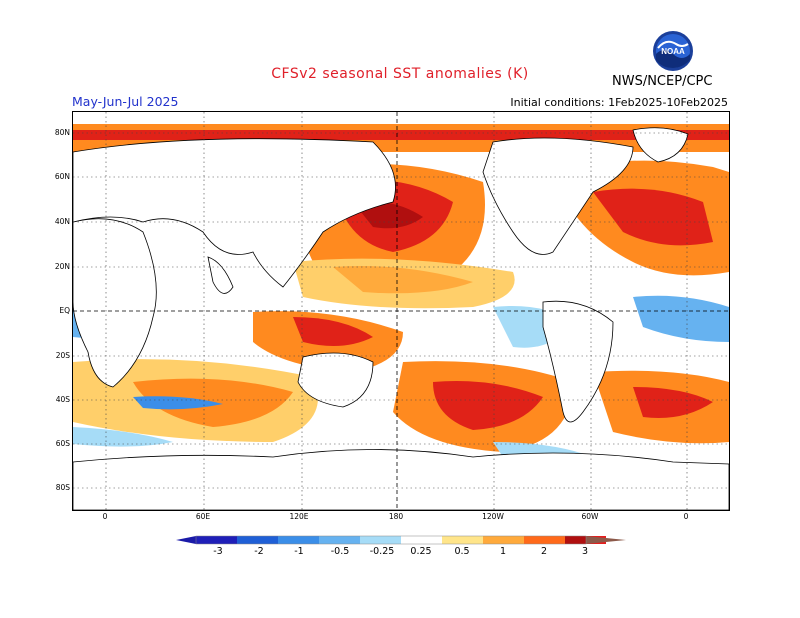 Image resolution: width=800 pixels, height=618 pixels. Describe the element at coordinates (62, 487) in the screenshot. I see `lat-label: 80S` at that location.